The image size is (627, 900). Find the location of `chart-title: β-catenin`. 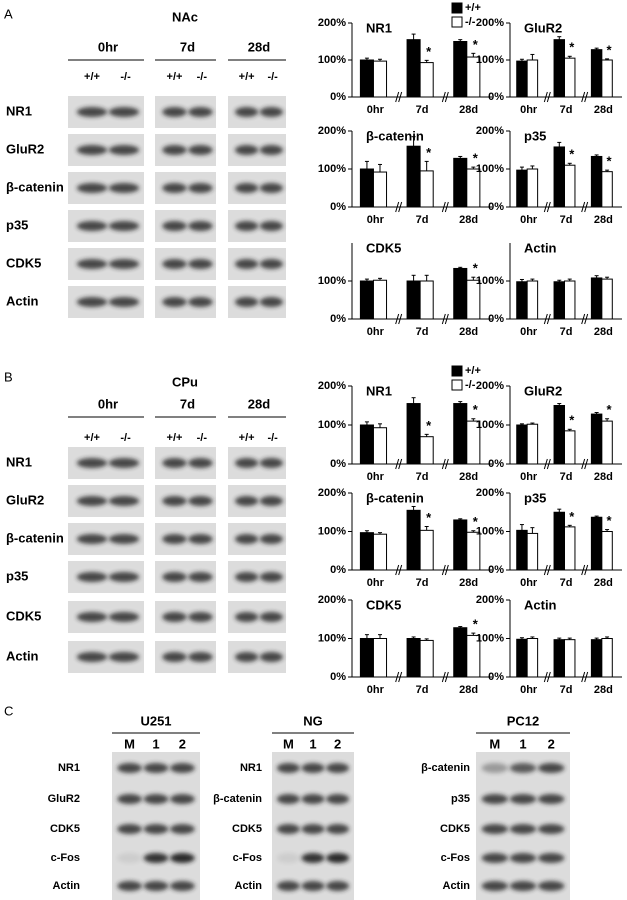

chart-title: β-catenin is located at coordinates (395, 135).